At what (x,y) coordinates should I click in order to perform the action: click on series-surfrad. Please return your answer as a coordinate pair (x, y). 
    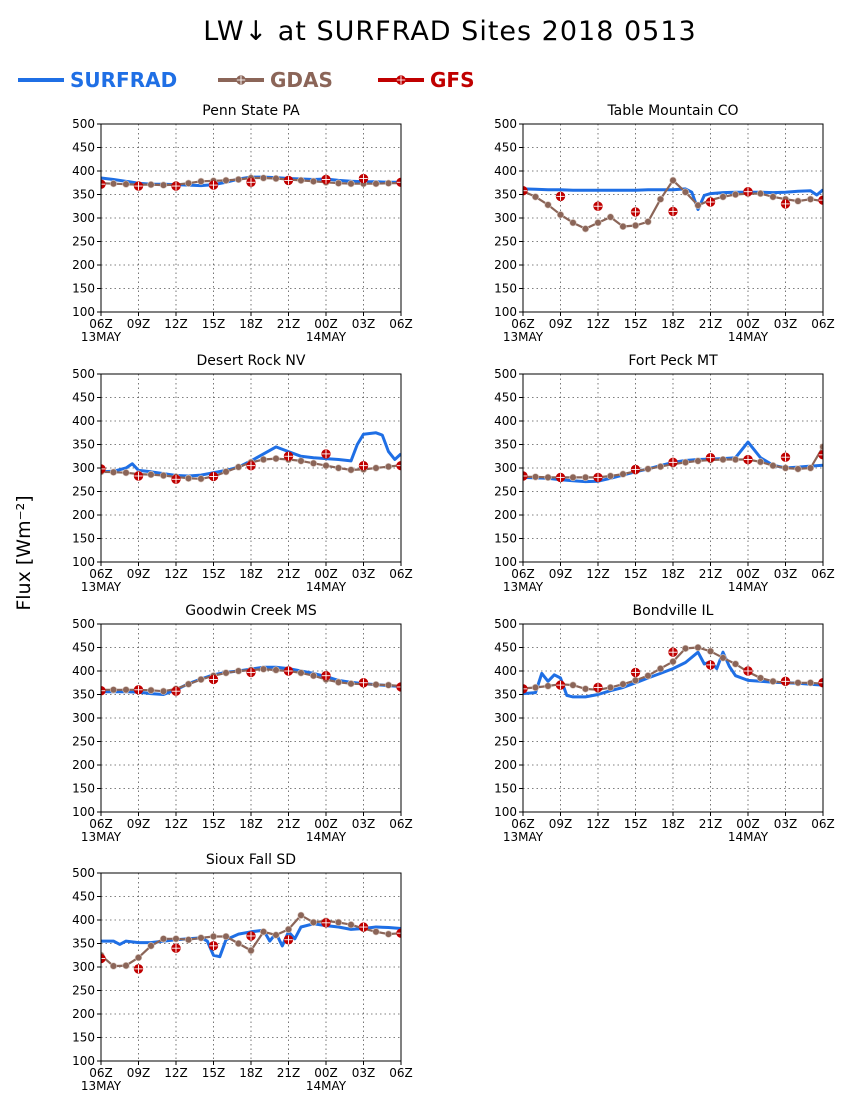
    Looking at the image, I should click on (251, 454).